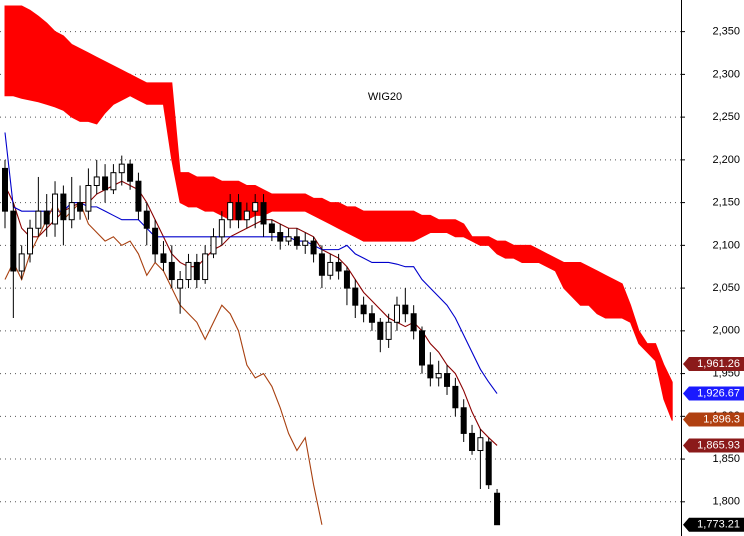 The width and height of the screenshot is (744, 536). I want to click on price-label: 1,926.67, so click(718, 393).